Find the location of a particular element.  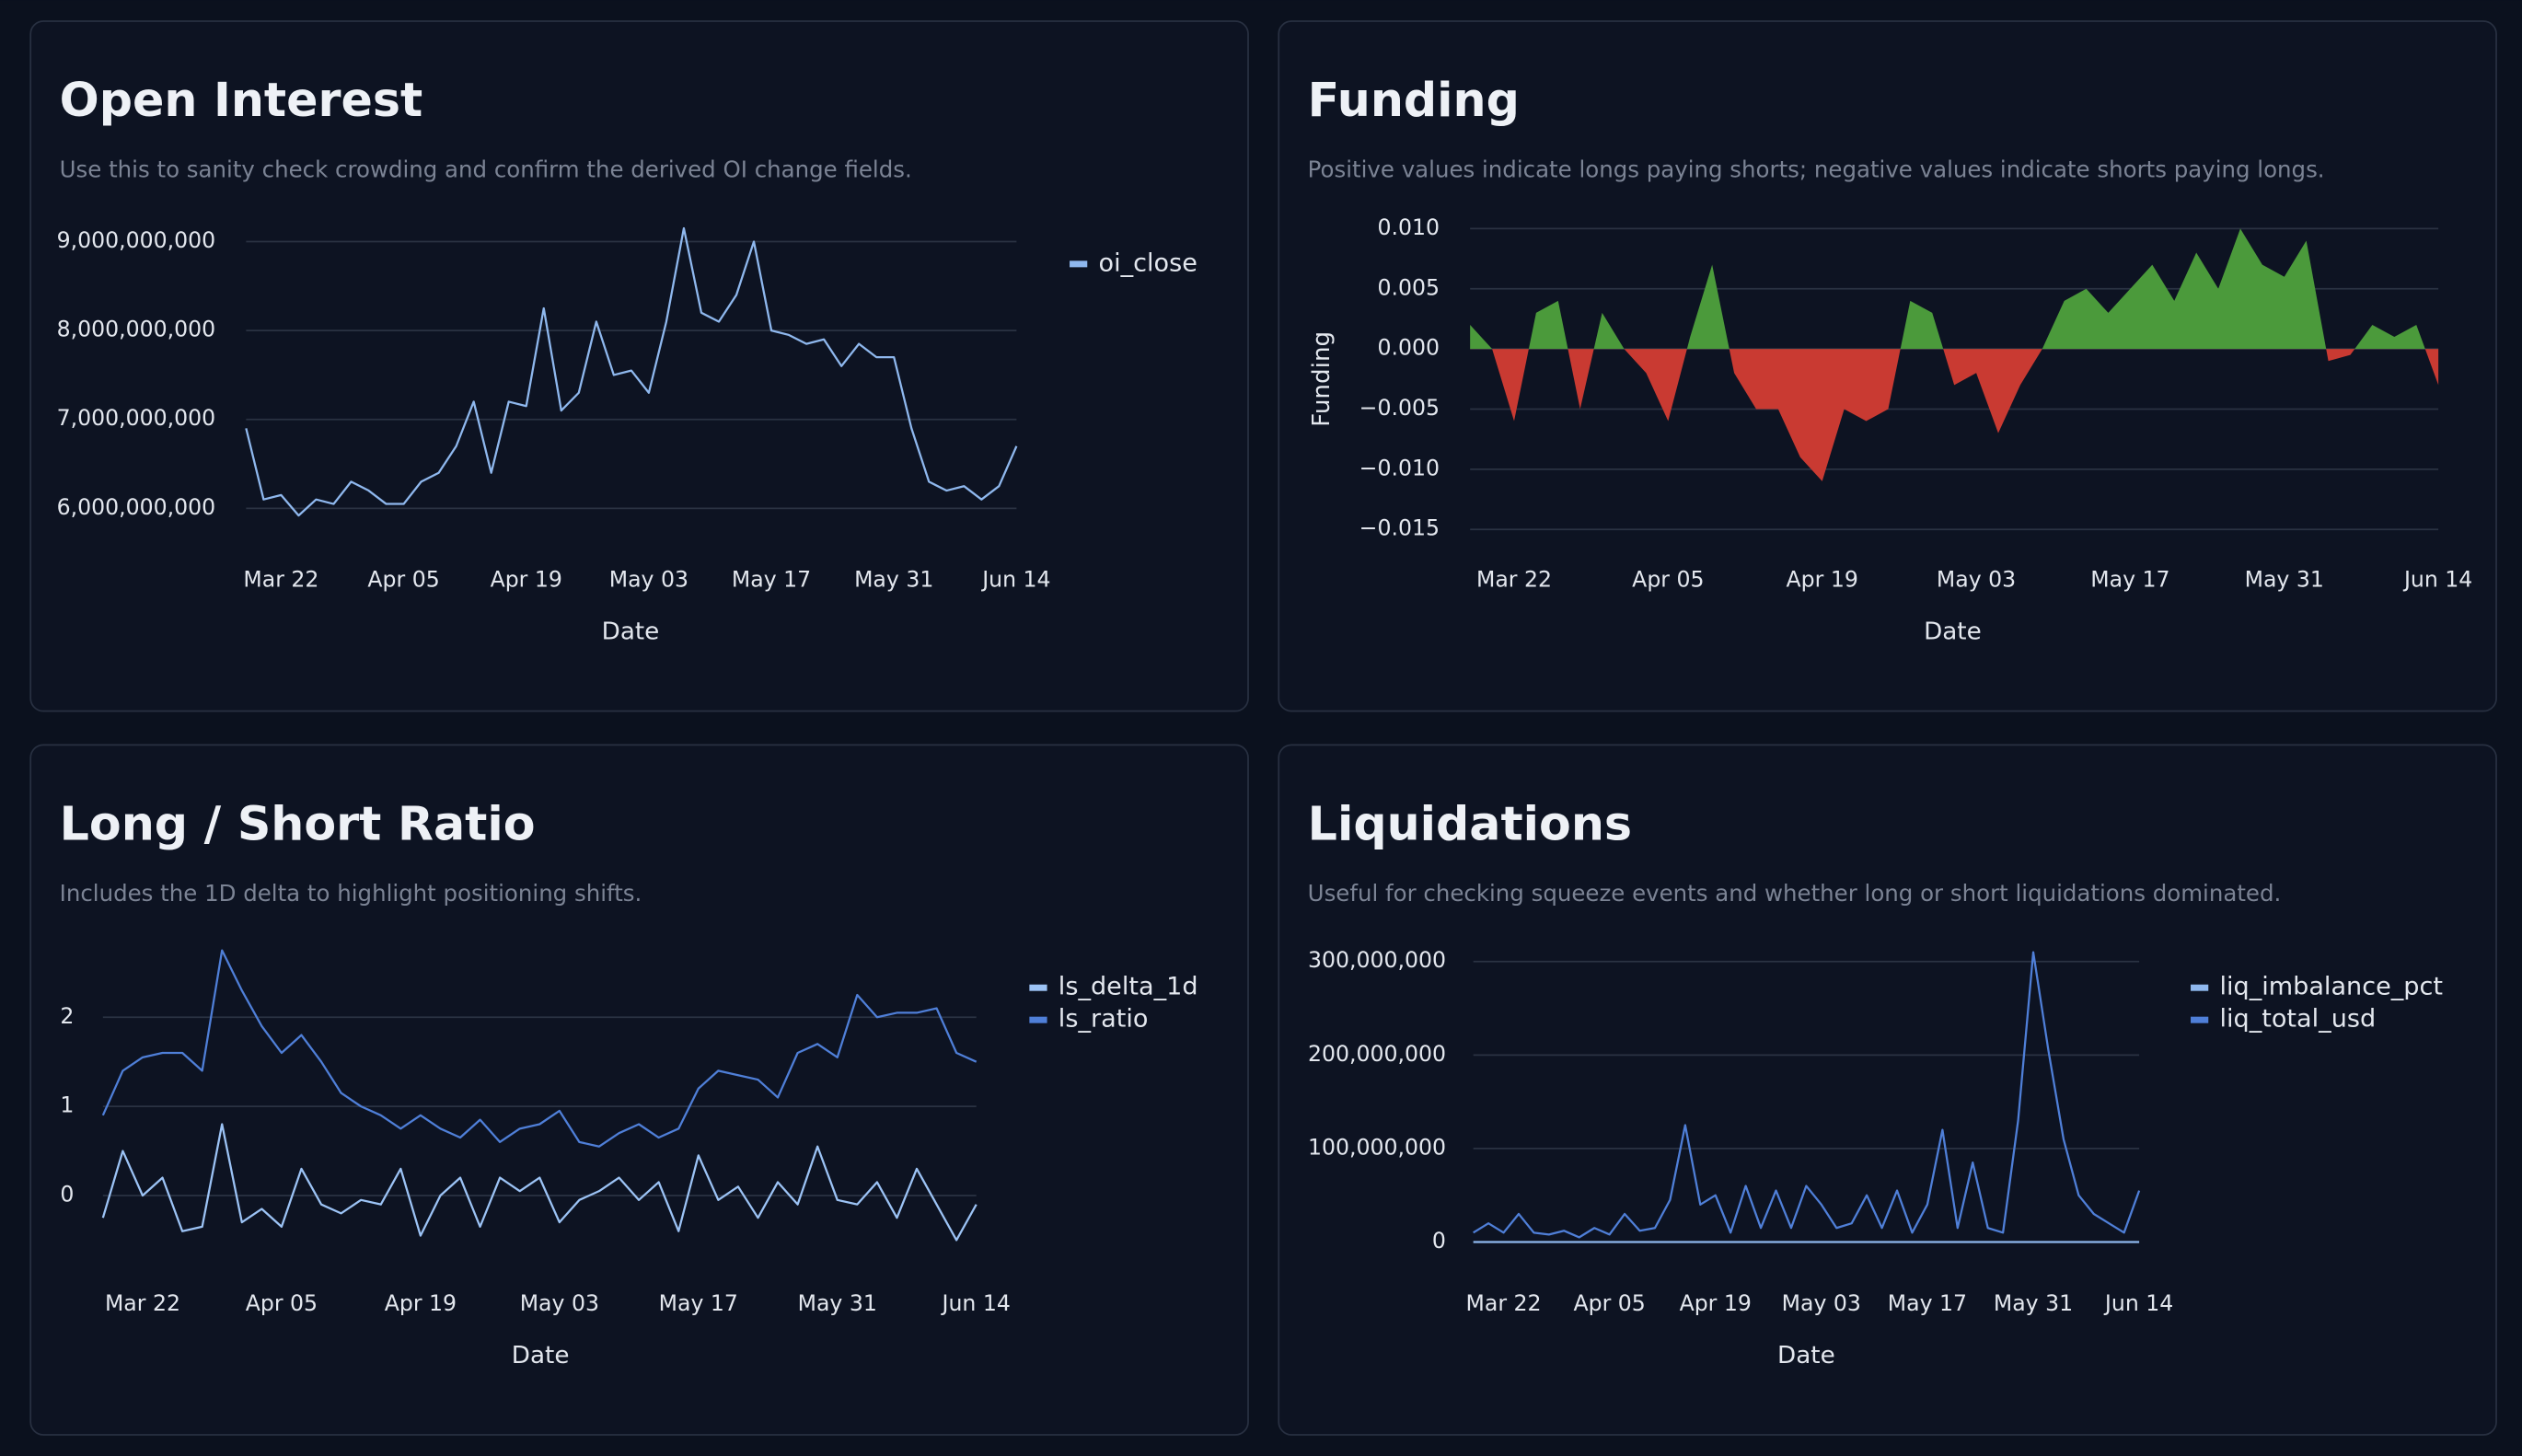

chart-title: Liquidations is located at coordinates (1470, 823).